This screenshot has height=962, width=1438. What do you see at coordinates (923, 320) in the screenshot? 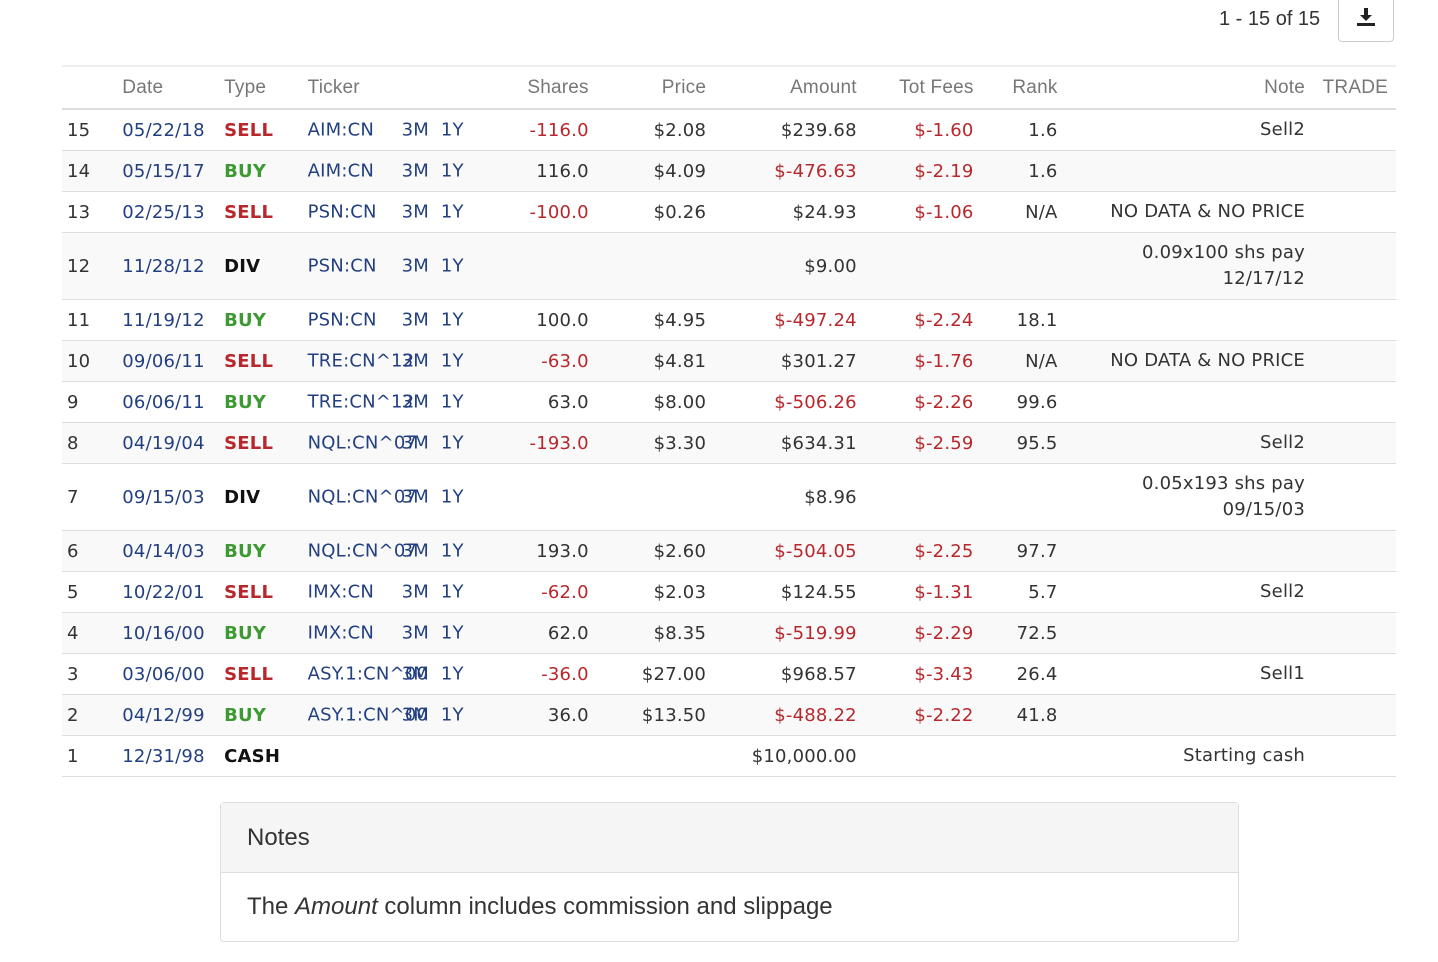
I see `fees-cell: $-2.24` at bounding box center [923, 320].